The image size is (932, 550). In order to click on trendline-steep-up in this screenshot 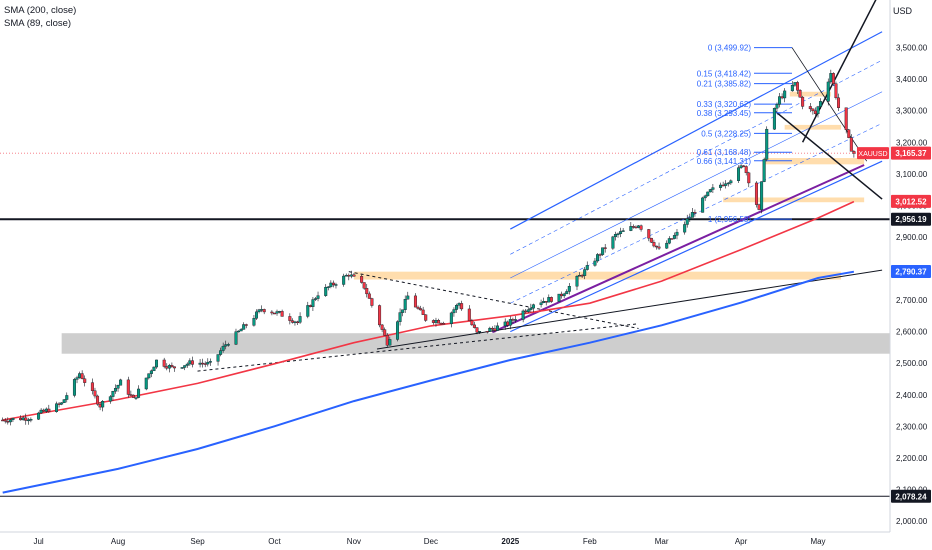, I will do `click(839, 71)`.